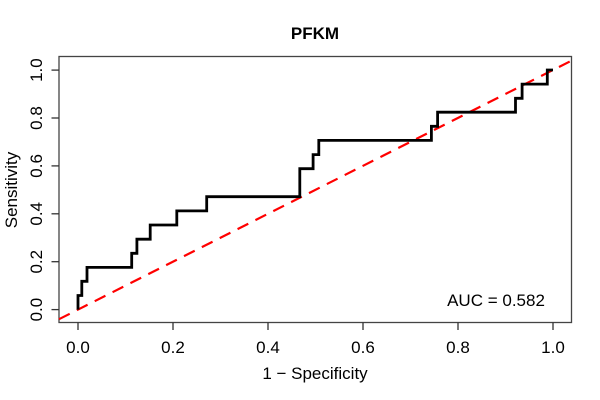 This screenshot has width=600, height=400. What do you see at coordinates (315, 326) in the screenshot?
I see `x-axis-ticks` at bounding box center [315, 326].